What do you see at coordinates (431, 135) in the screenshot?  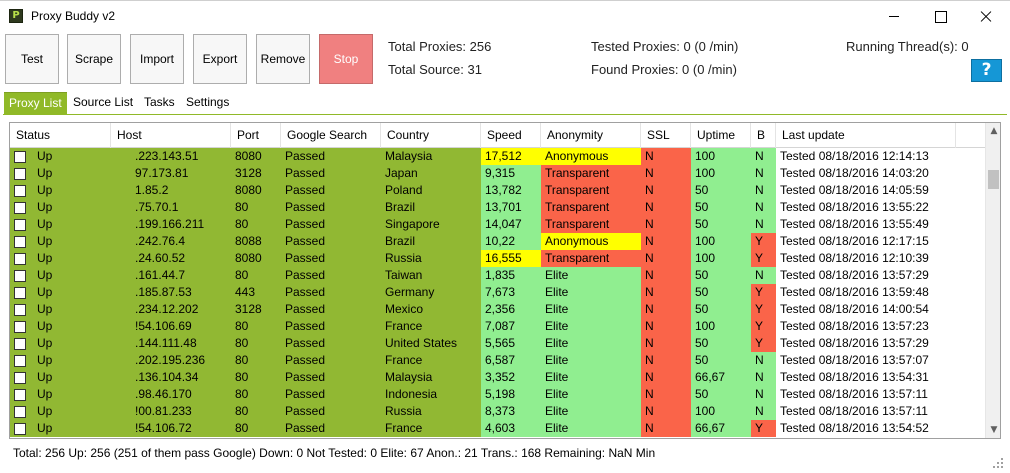 I see `col-header-country: Country` at bounding box center [431, 135].